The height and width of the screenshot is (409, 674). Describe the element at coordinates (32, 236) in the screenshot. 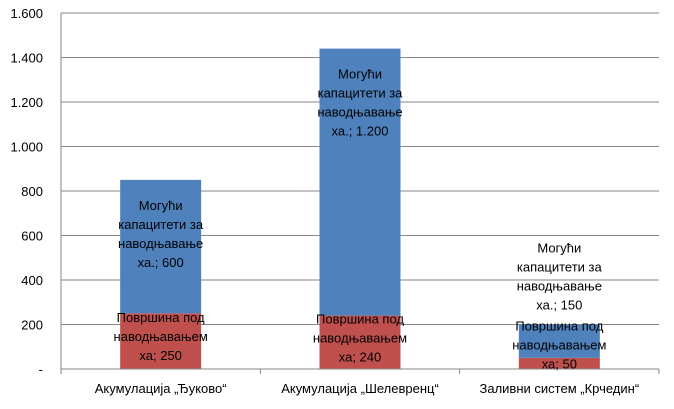

I see `y-tick-label: 600` at that location.